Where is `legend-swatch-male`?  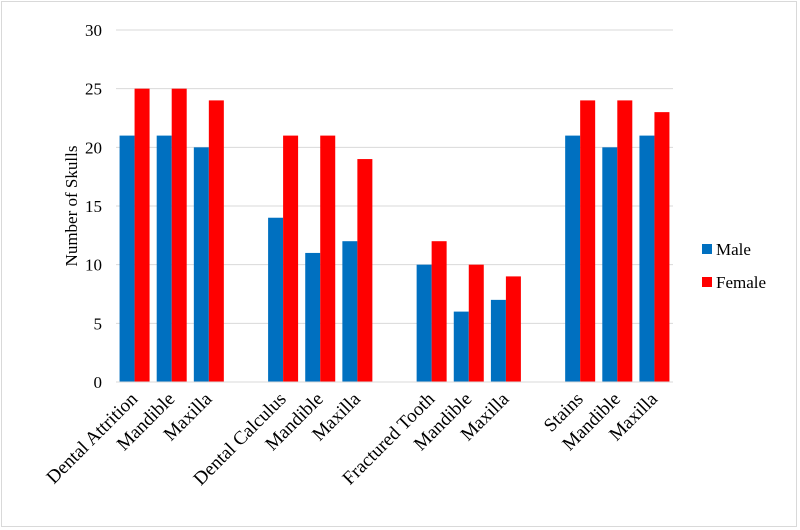 legend-swatch-male is located at coordinates (707, 249).